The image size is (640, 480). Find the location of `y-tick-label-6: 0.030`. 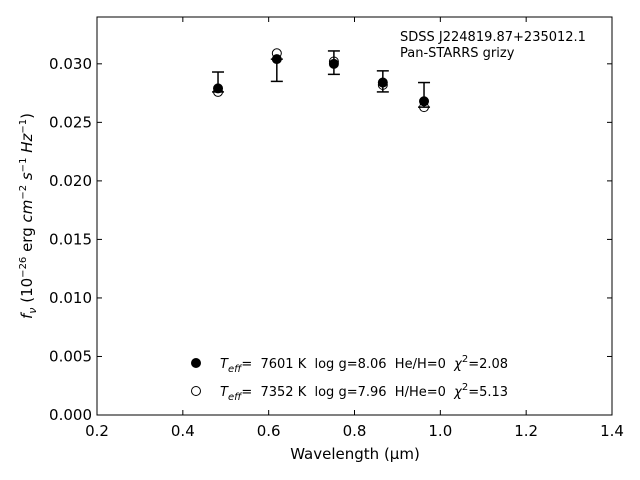

y-tick-label-6: 0.030 is located at coordinates (70, 64).